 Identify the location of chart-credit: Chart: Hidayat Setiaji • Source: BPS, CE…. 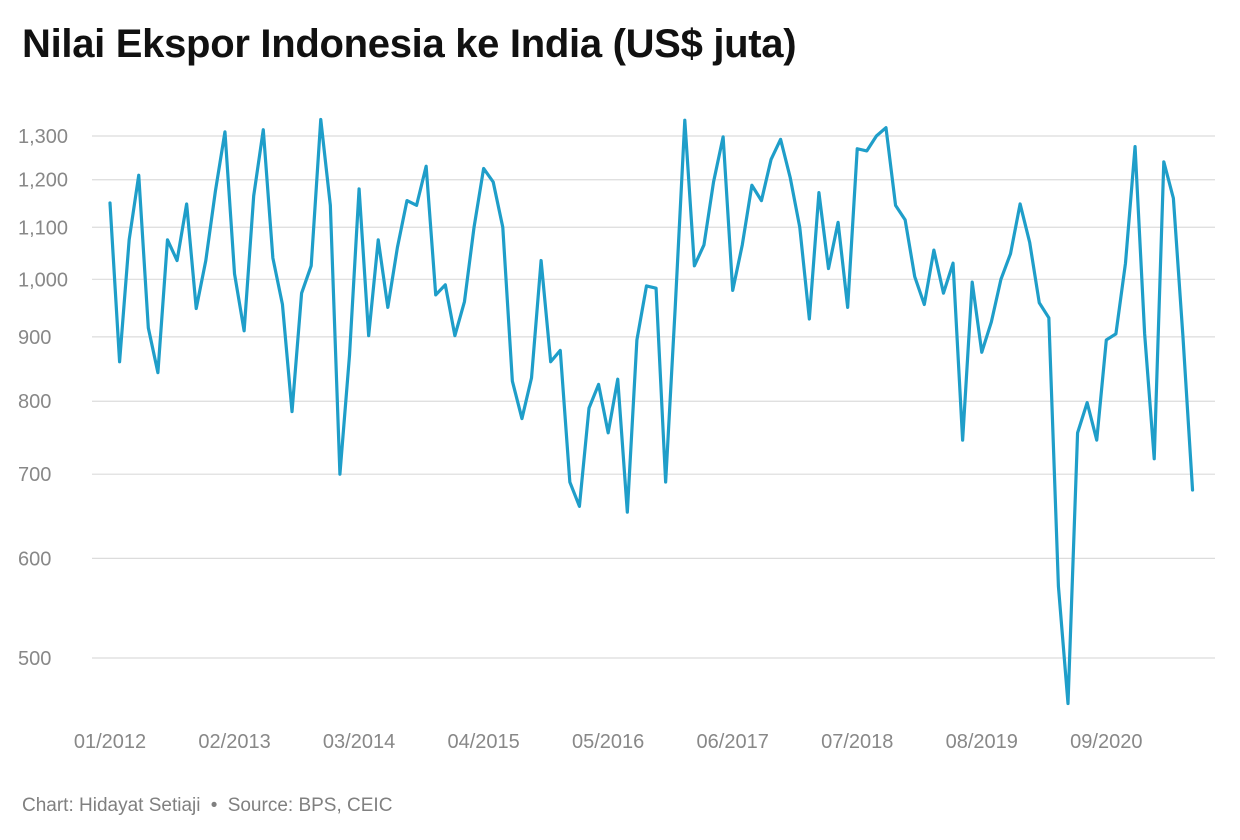
(207, 806).